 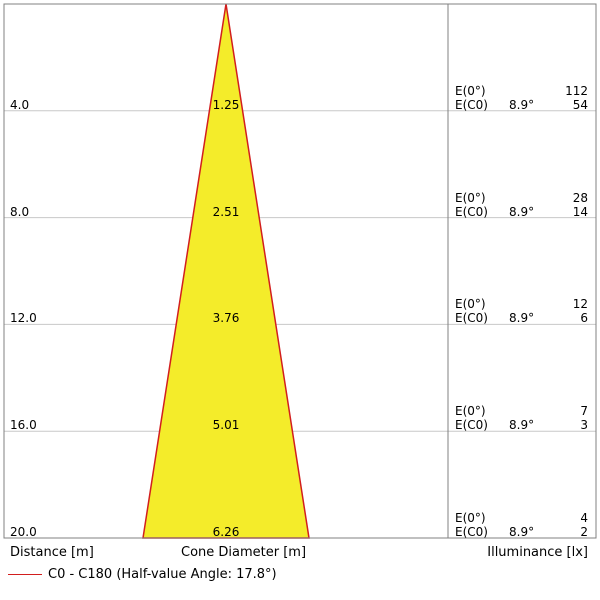 What do you see at coordinates (226, 425) in the screenshot?
I see `cone-diameter-label: 5.01` at bounding box center [226, 425].